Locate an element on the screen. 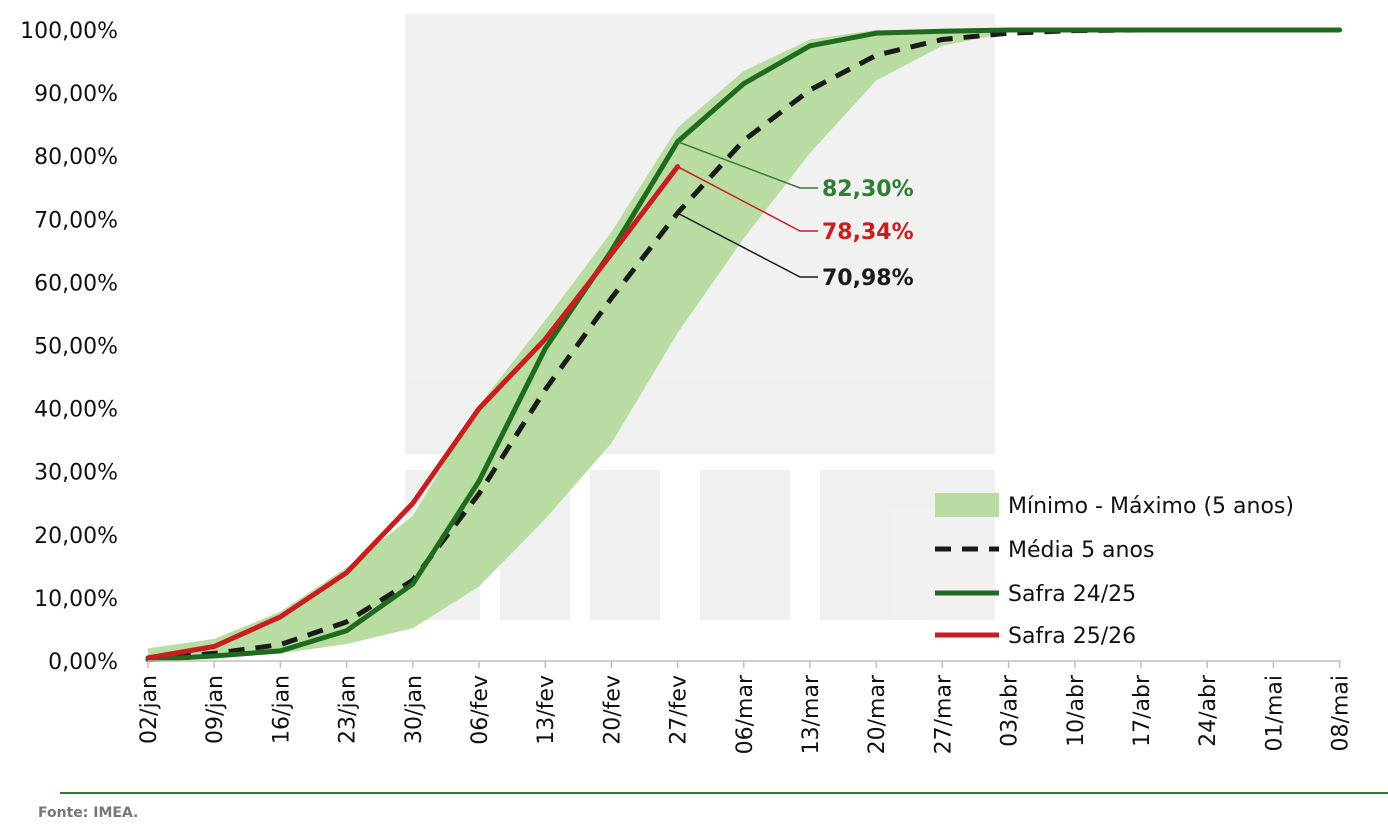  legend-label: Safra 25/26 is located at coordinates (1072, 636).